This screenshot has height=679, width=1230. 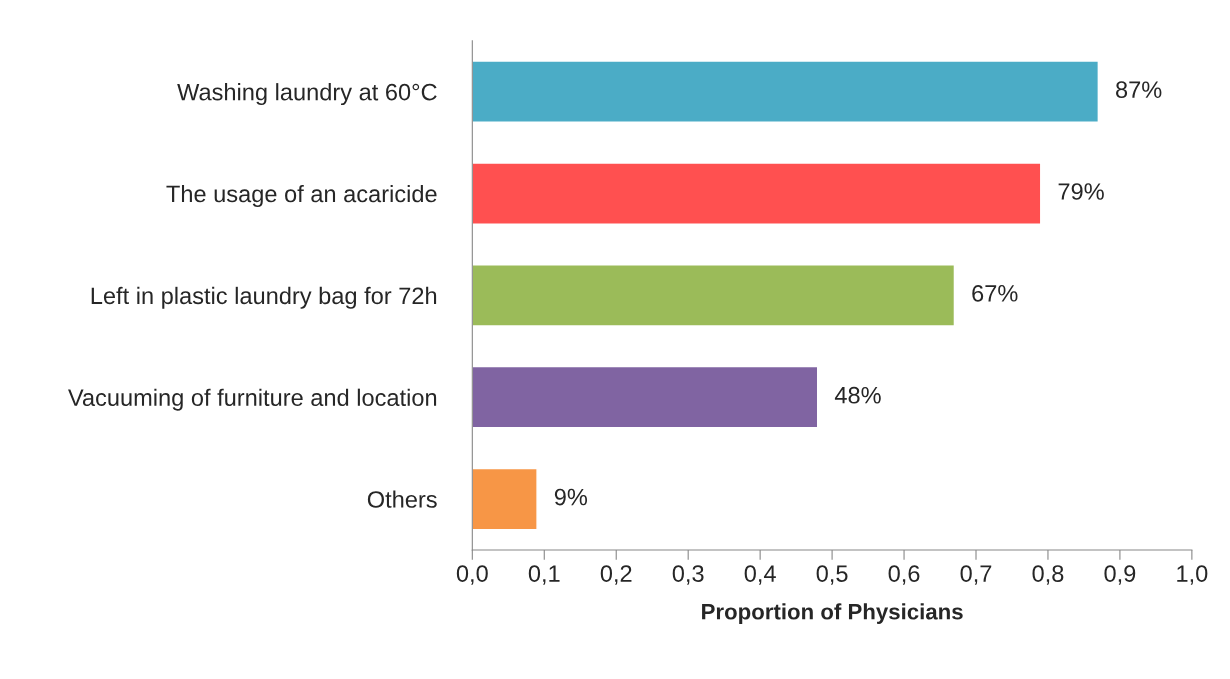 What do you see at coordinates (1139, 89) in the screenshot?
I see `data-label: 87%` at bounding box center [1139, 89].